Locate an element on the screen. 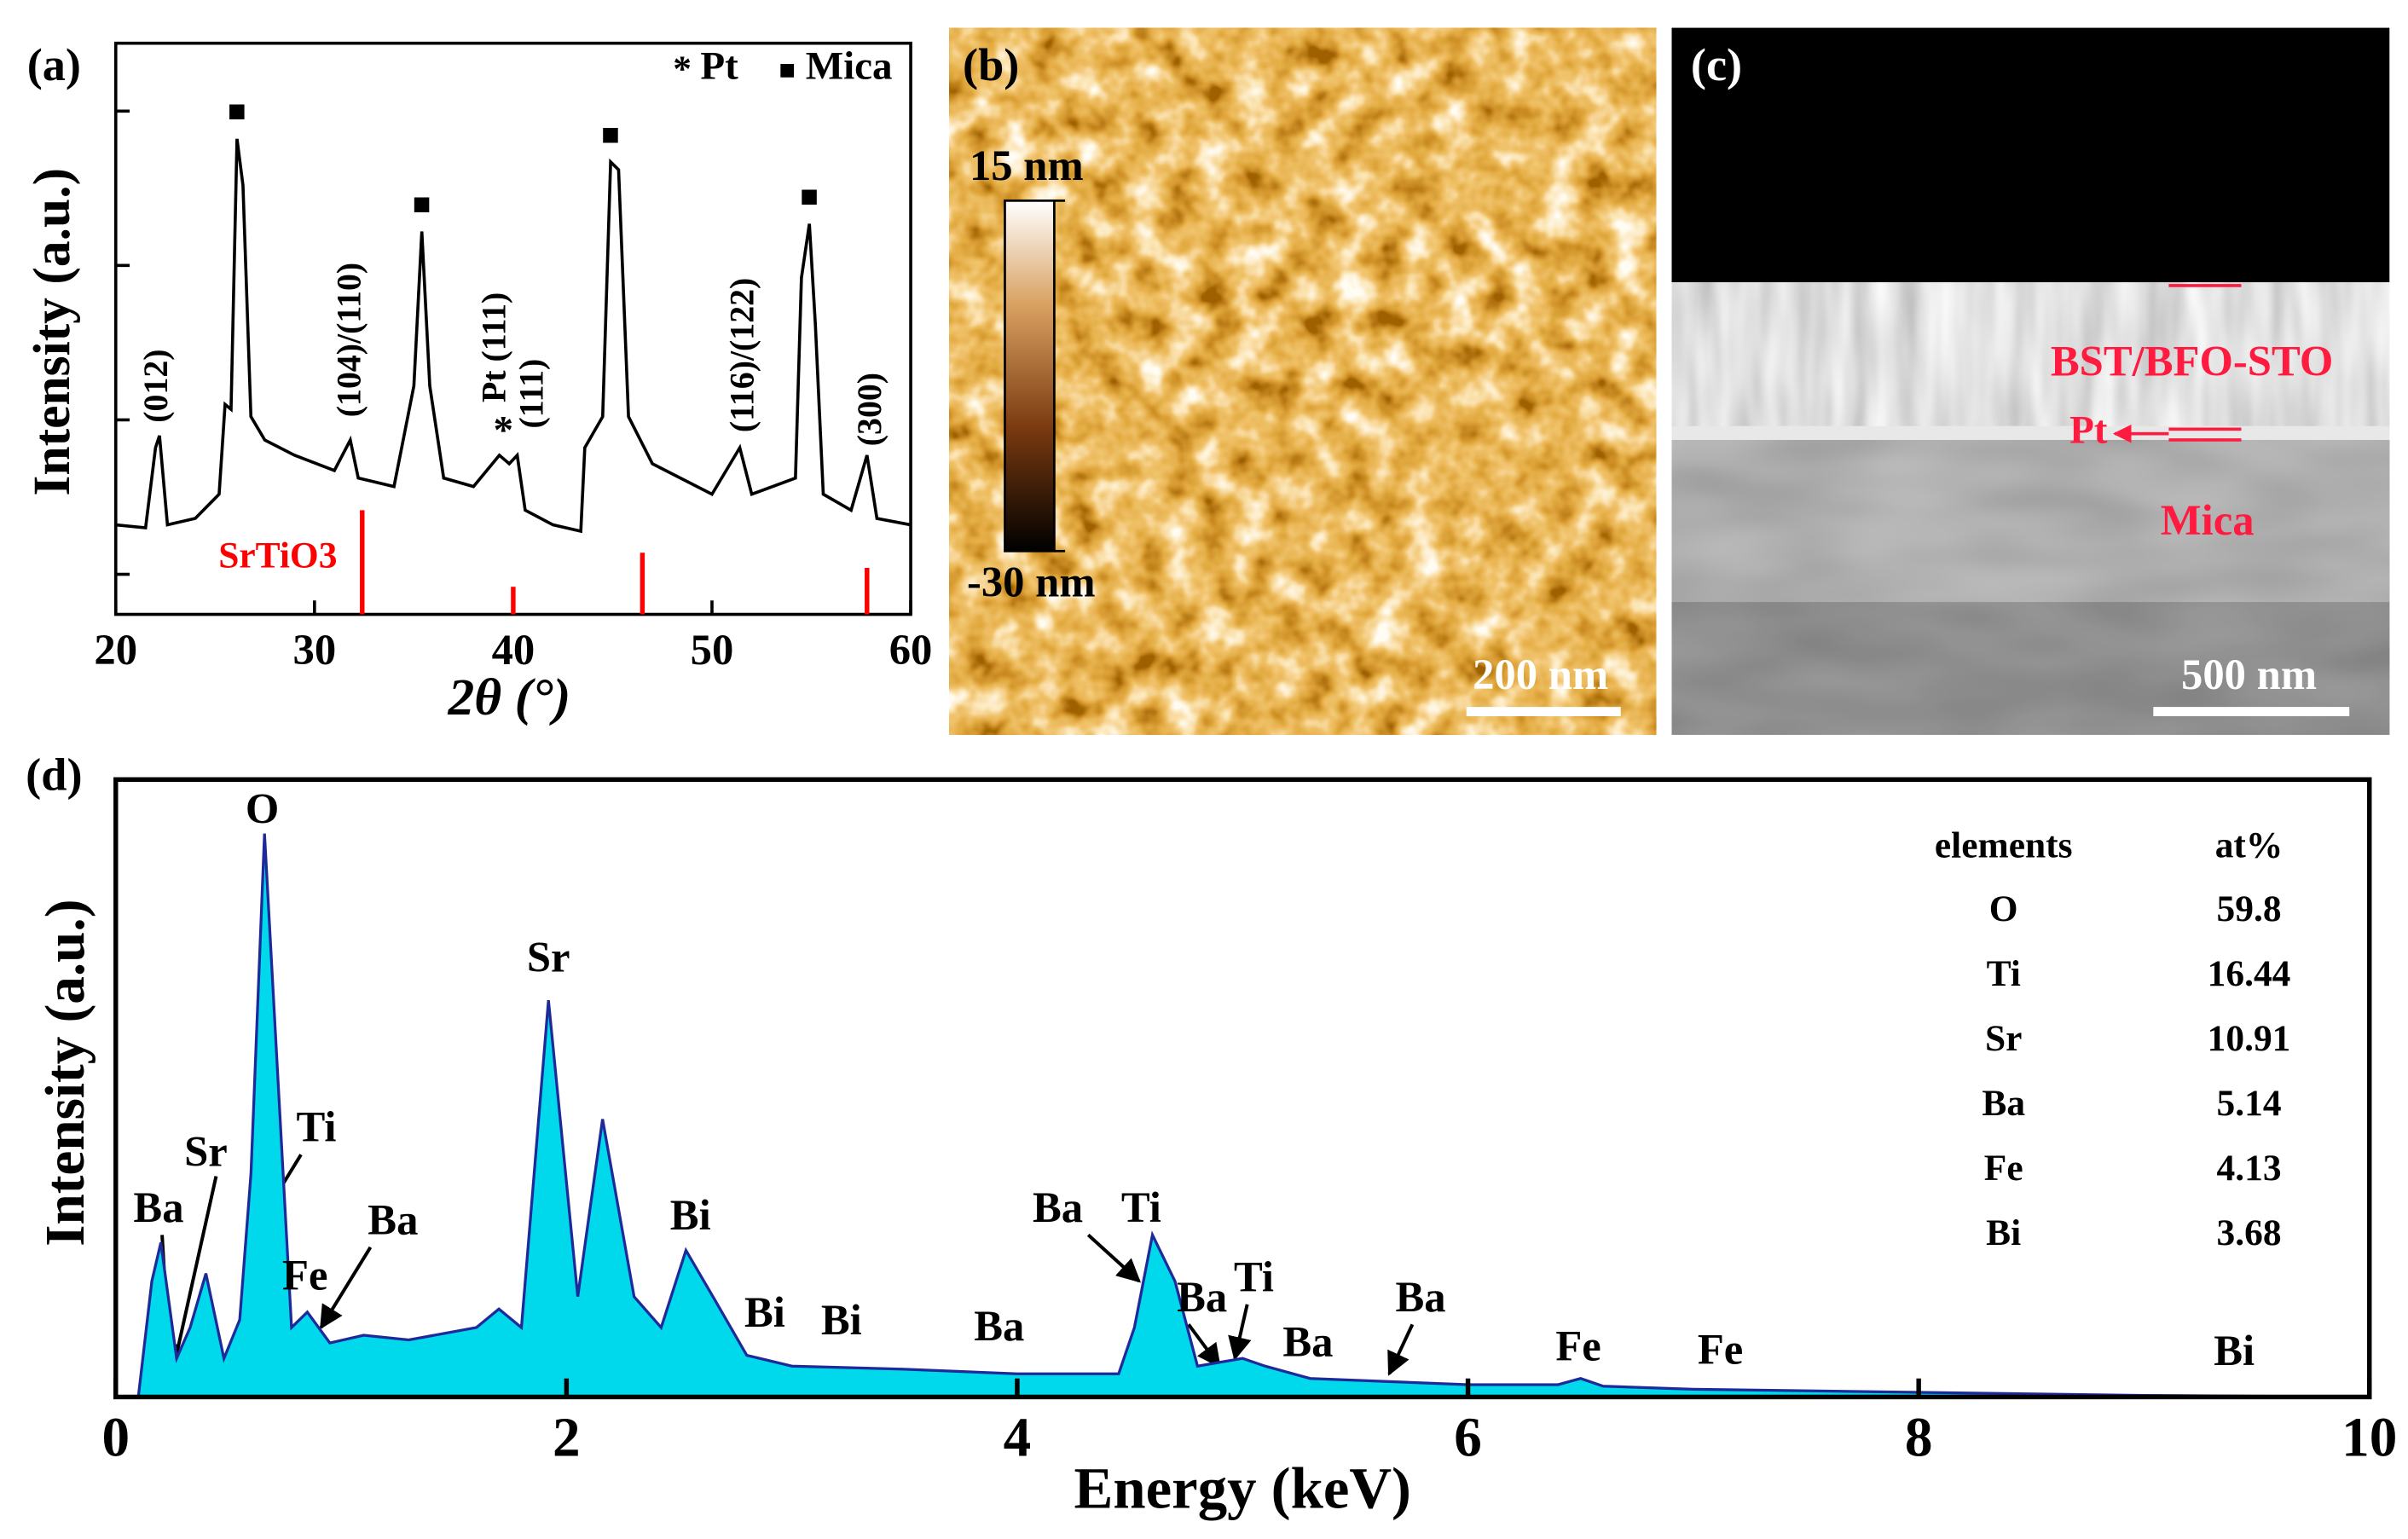  plot-frame is located at coordinates (512, 329).